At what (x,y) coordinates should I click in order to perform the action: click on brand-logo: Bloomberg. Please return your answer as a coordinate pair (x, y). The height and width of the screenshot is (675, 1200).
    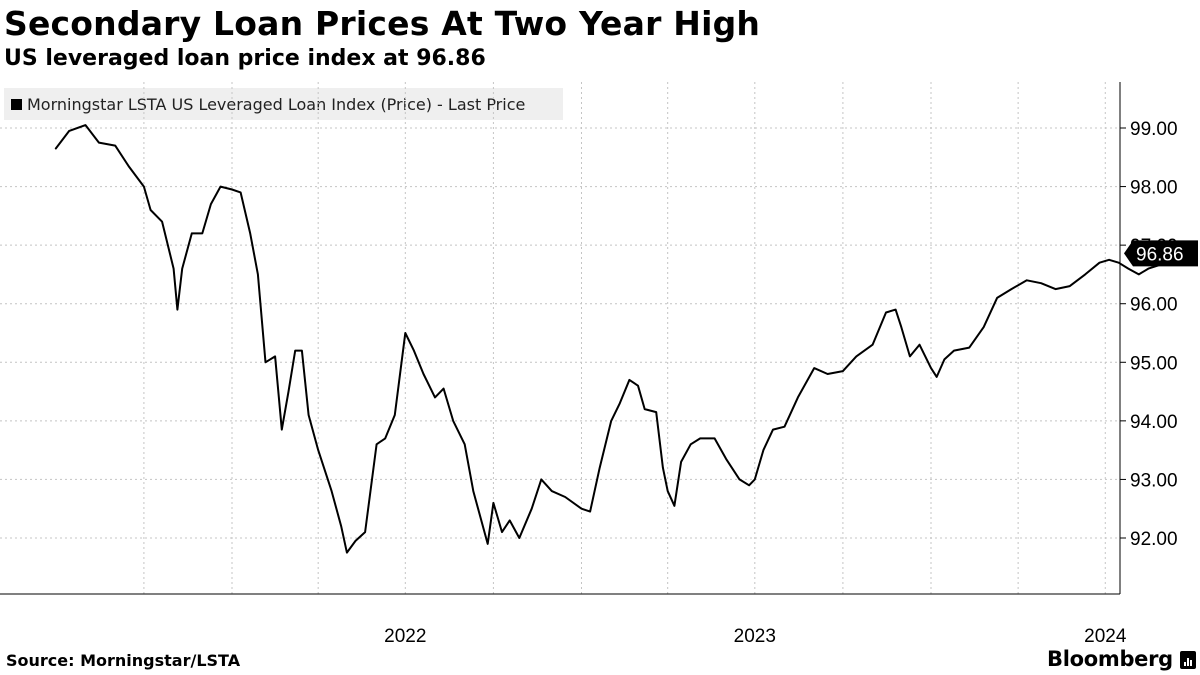
    Looking at the image, I should click on (1110, 659).